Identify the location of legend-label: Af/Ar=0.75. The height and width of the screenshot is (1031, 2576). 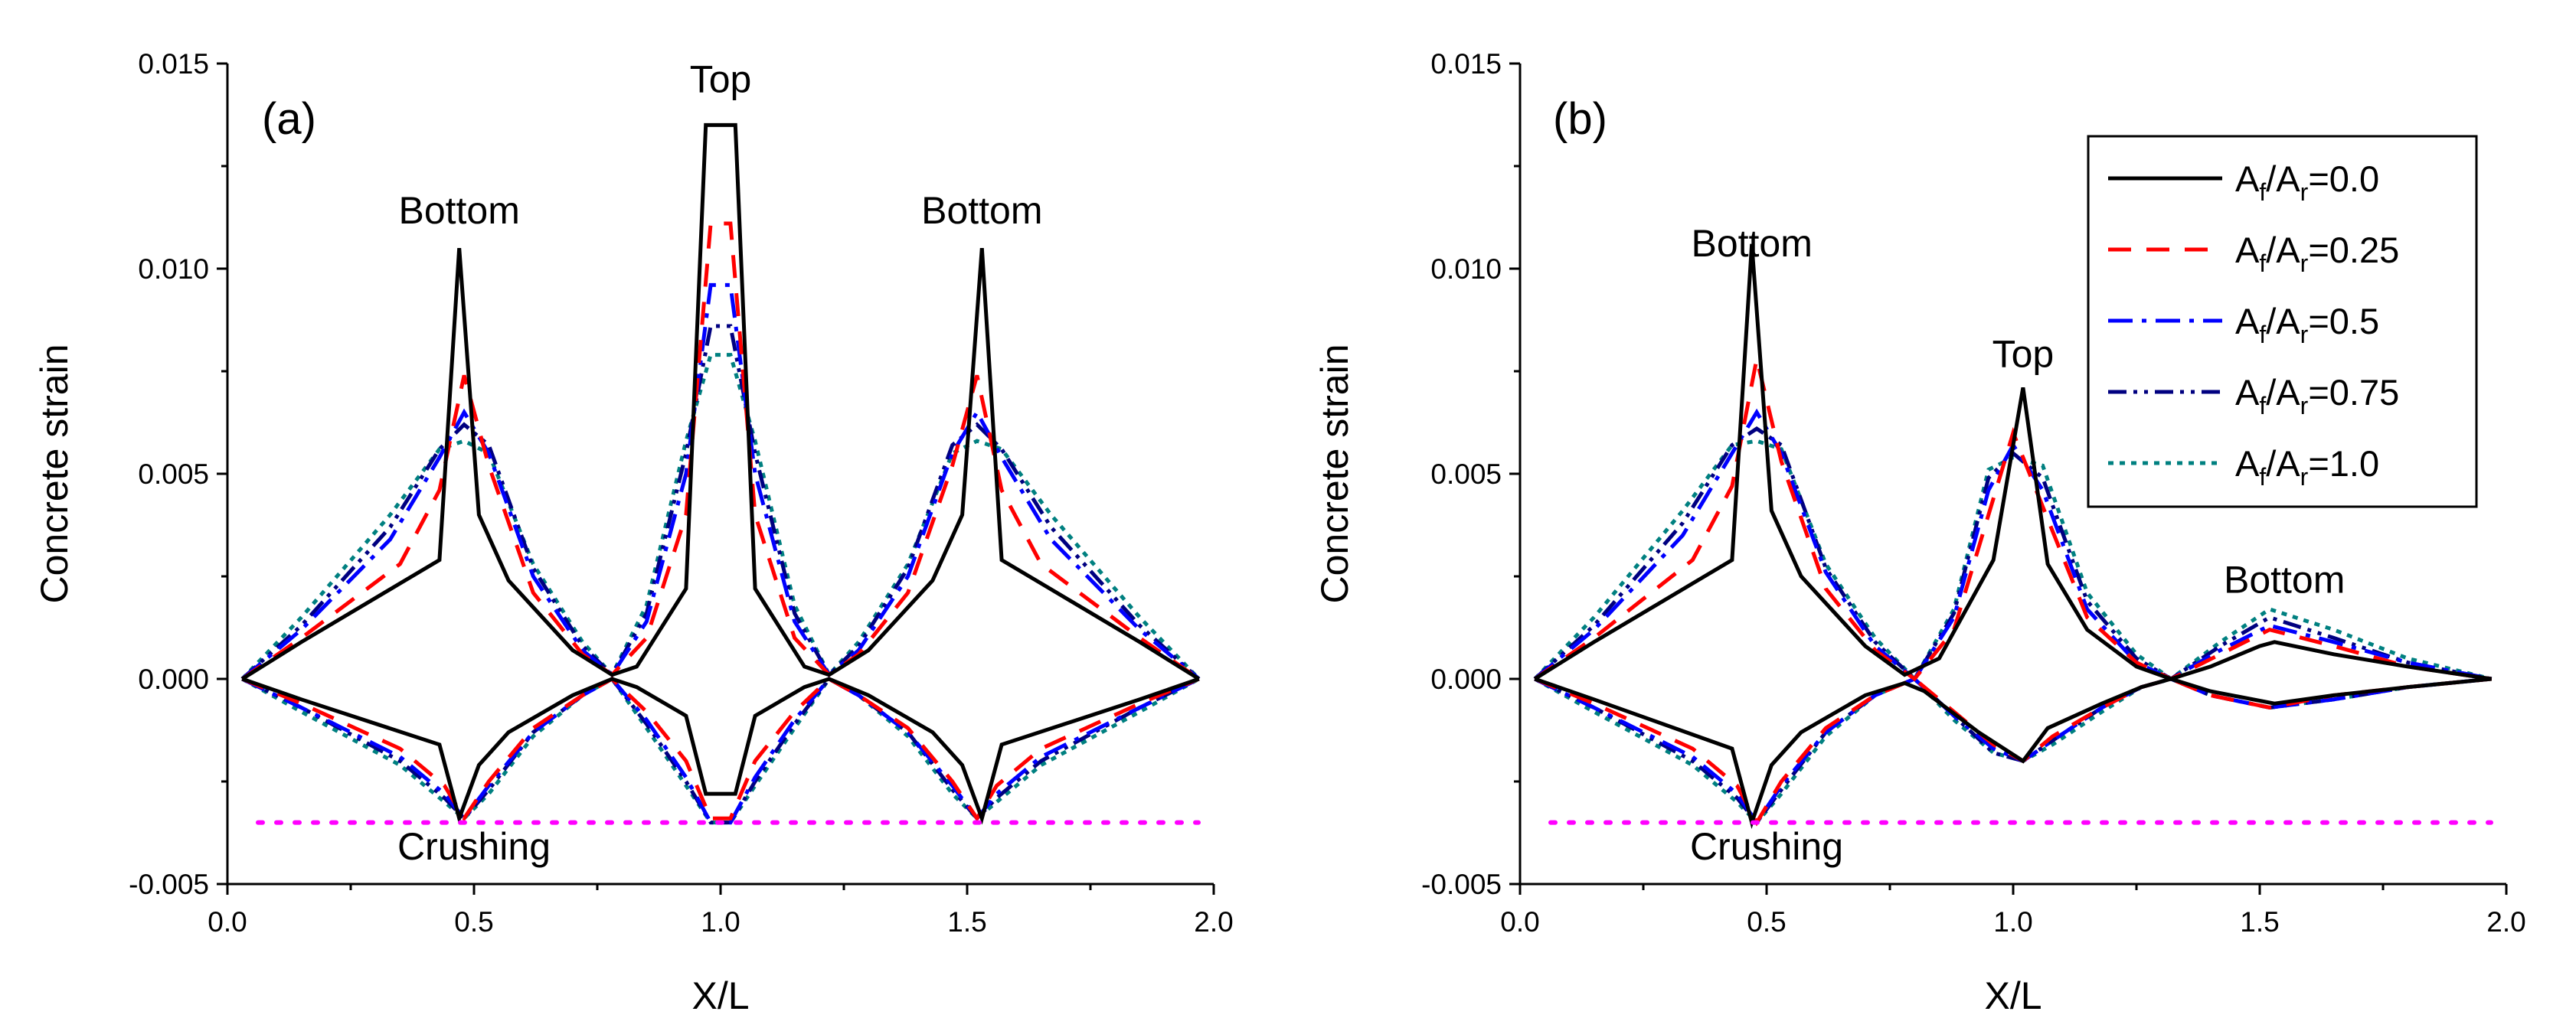
(2317, 395).